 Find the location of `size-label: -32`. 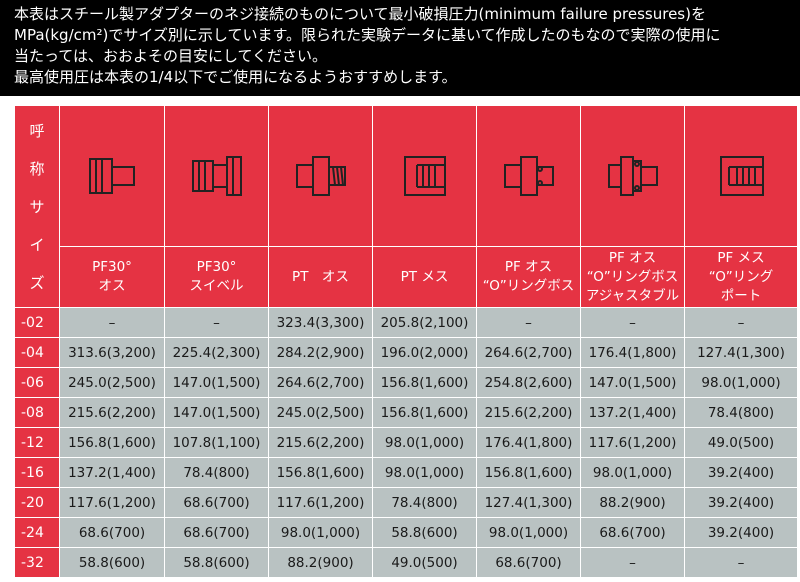

size-label: -32 is located at coordinates (37, 562).